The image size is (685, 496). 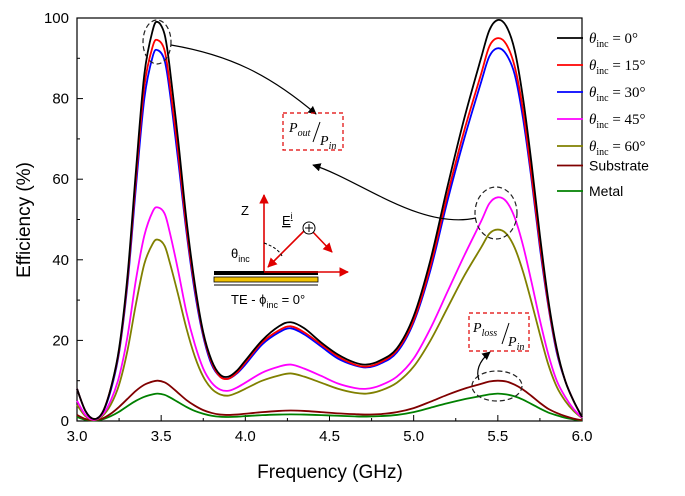 What do you see at coordinates (60, 99) in the screenshot?
I see `y-tick-label: 80` at bounding box center [60, 99].